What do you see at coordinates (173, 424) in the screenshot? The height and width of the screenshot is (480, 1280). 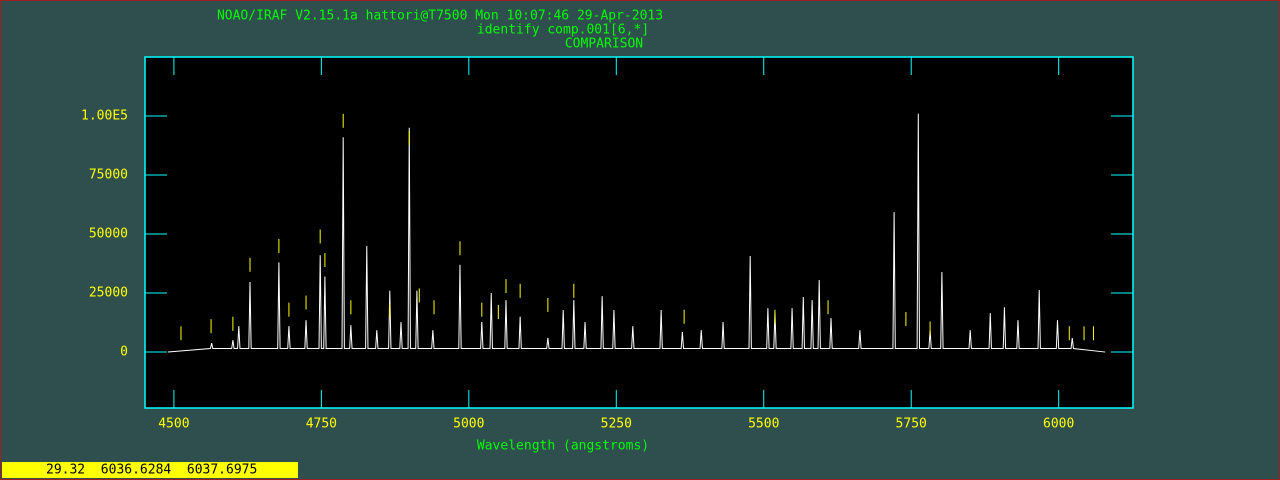 I see `x-tick-label: 4500` at bounding box center [173, 424].